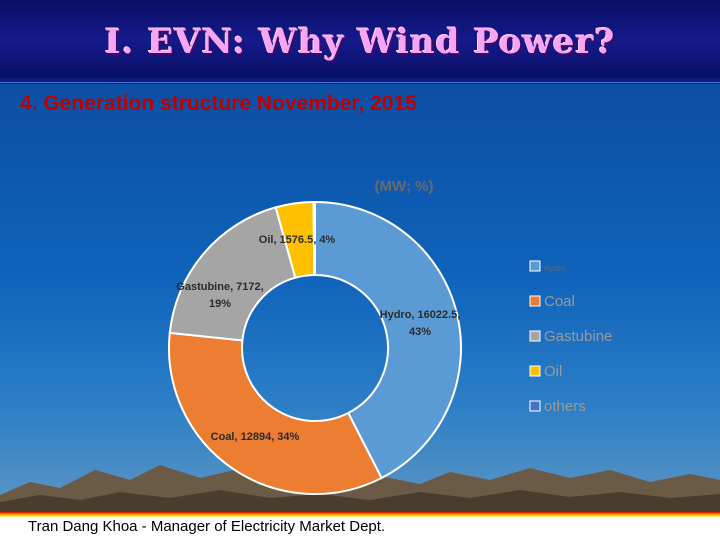 The image size is (720, 540). Describe the element at coordinates (559, 301) in the screenshot. I see `legend-label-coal: Coal` at that location.